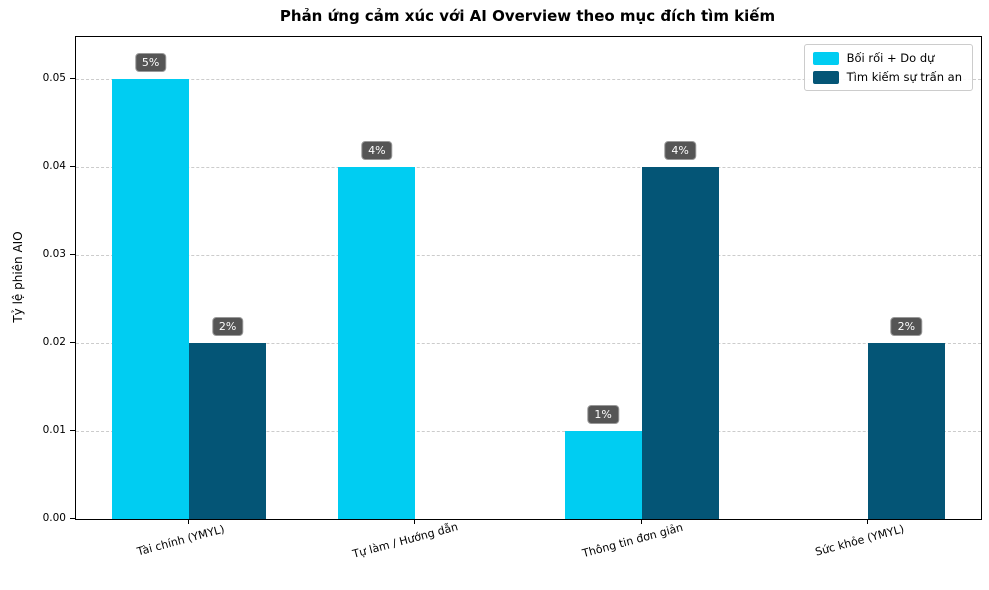  I want to click on y-axis-label: Tỷ lệ phiên AIO, so click(18, 277).